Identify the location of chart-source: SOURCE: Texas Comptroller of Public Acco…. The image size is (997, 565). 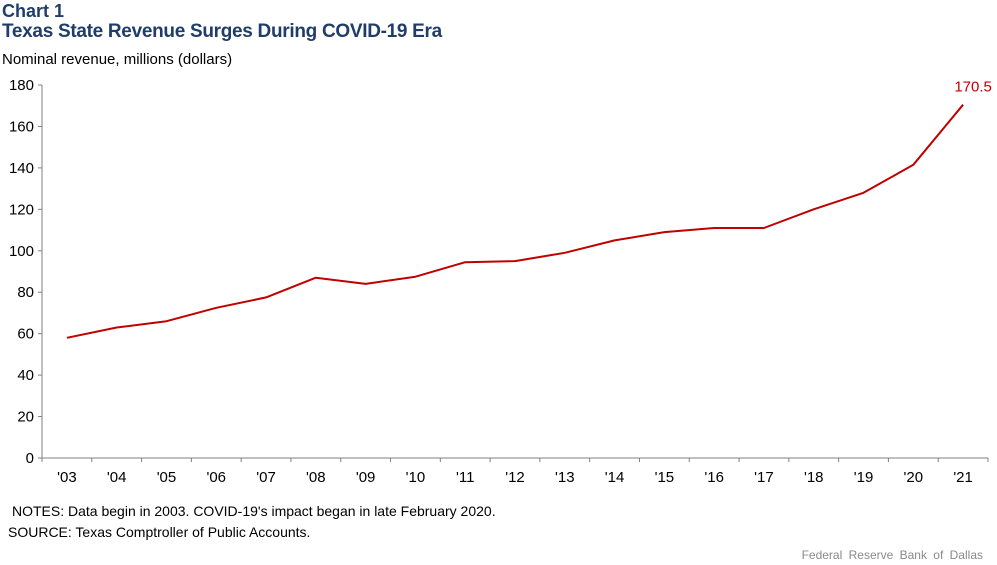
(159, 532).